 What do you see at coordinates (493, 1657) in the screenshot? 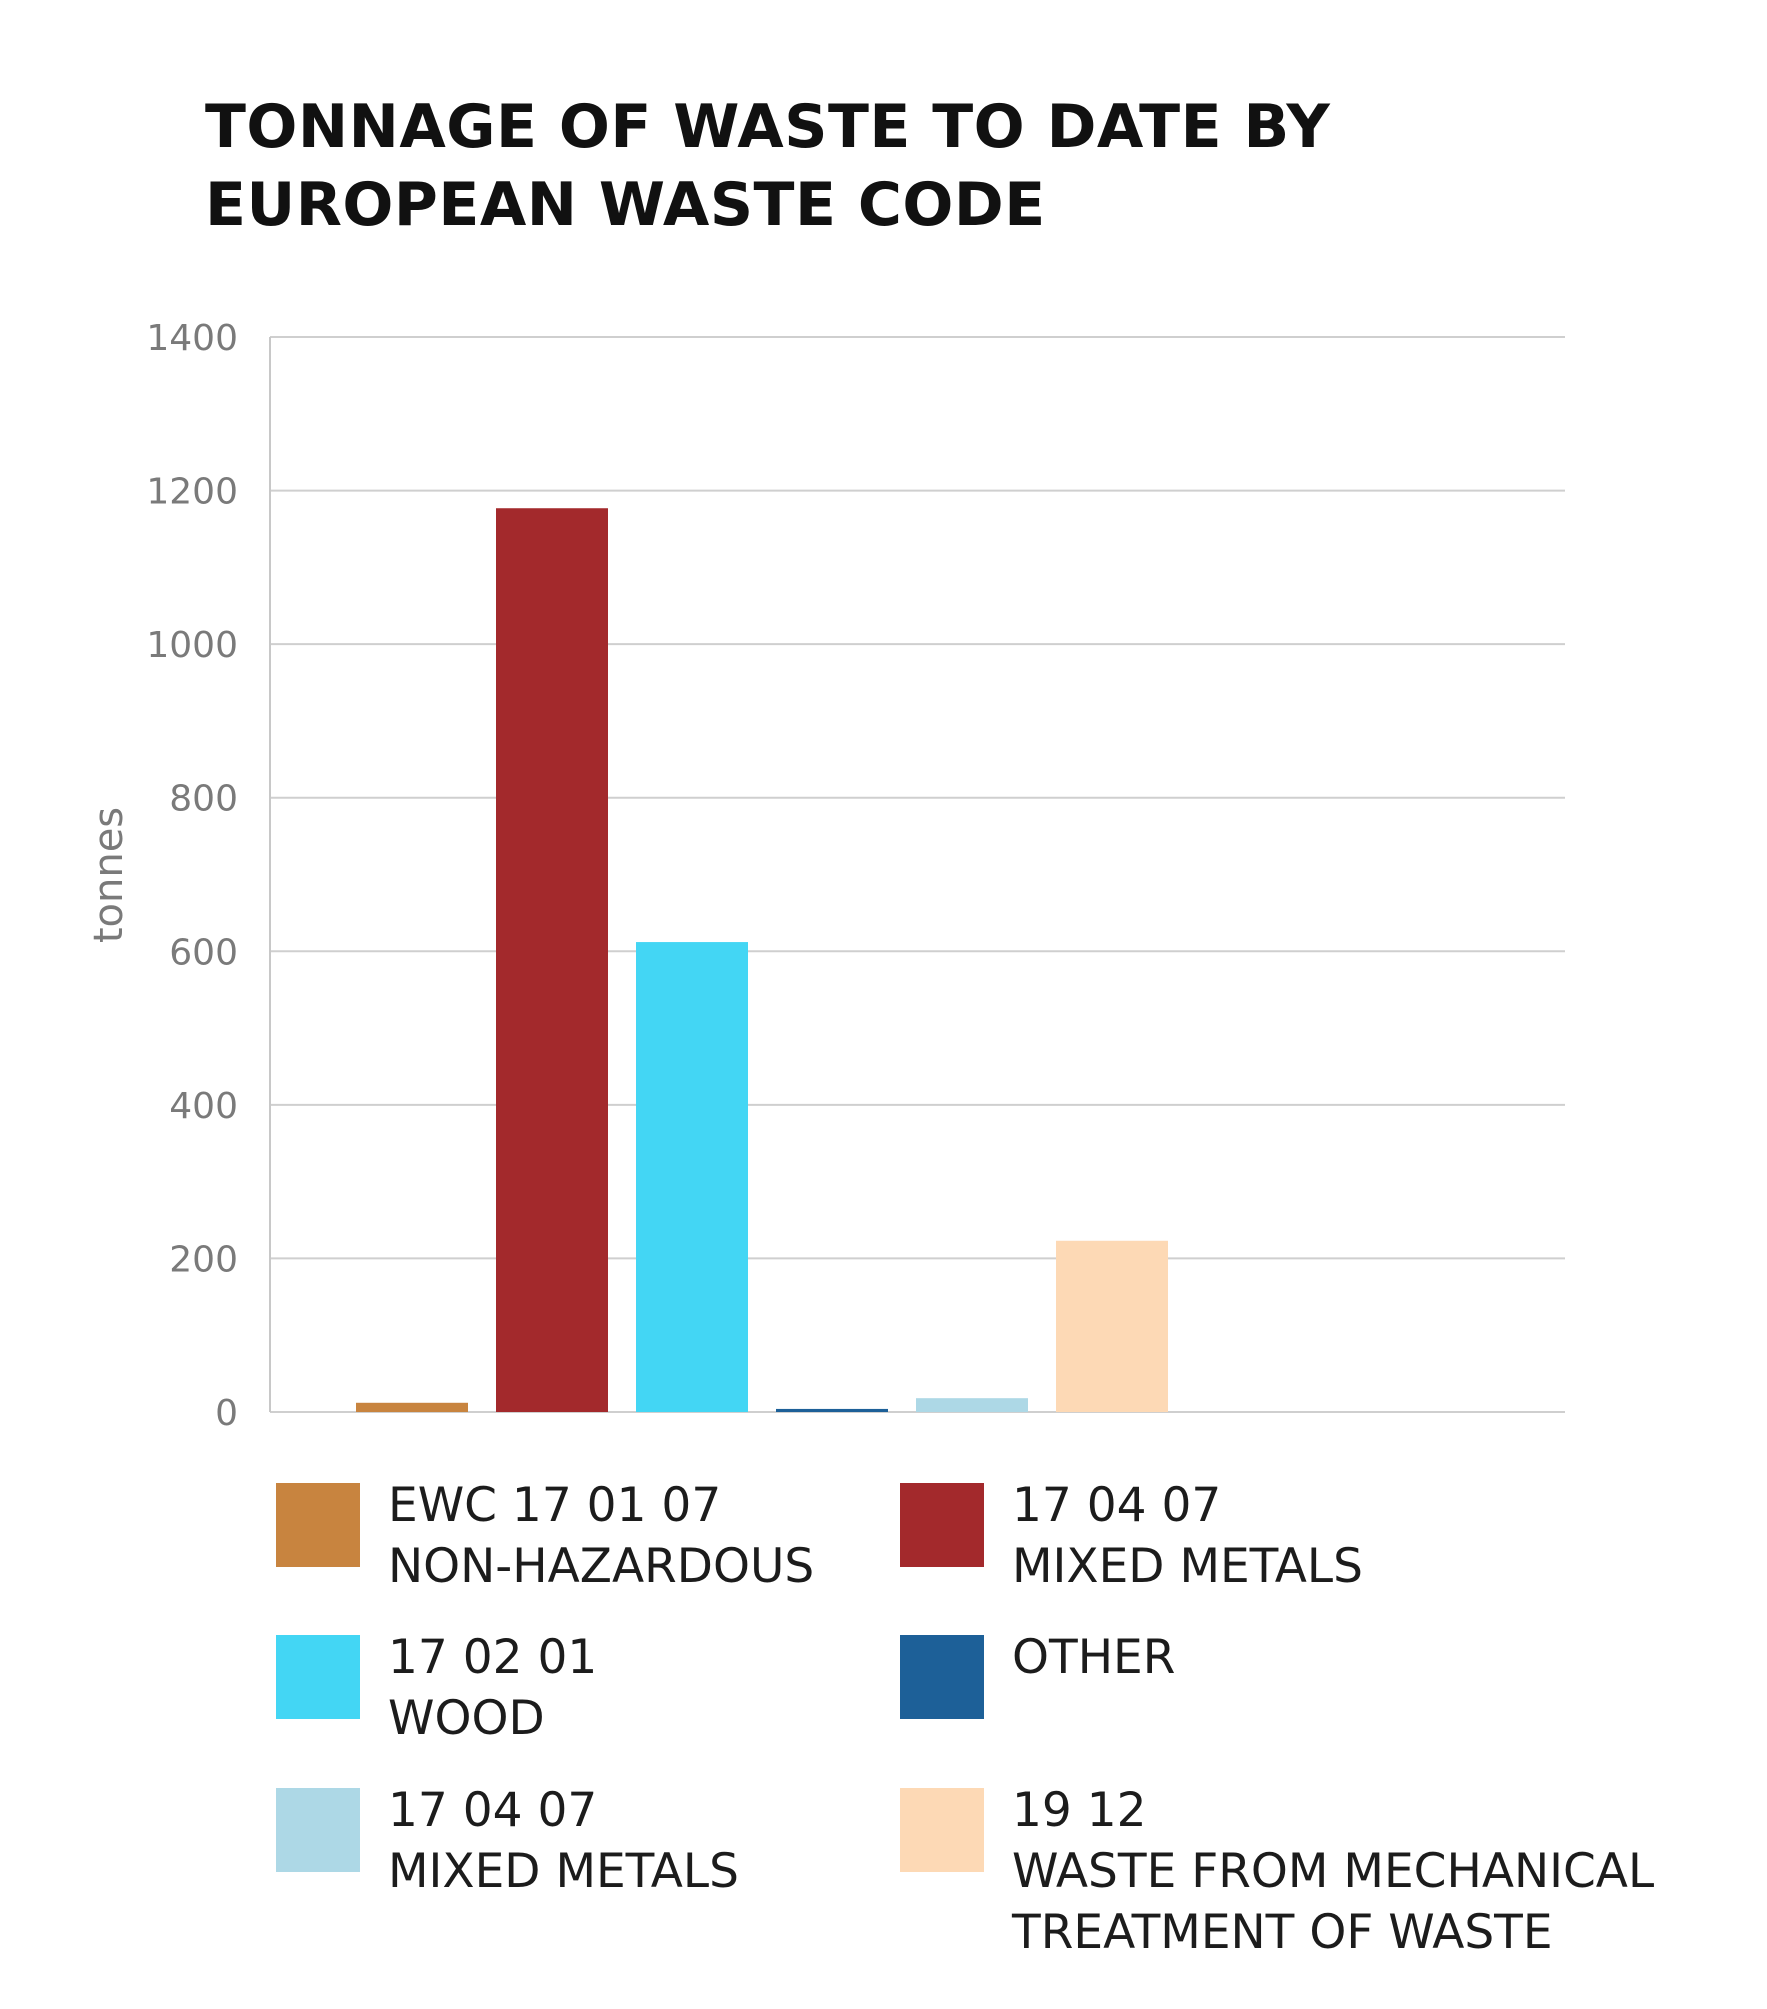
I see `legend-label-line: 17 02 01` at bounding box center [493, 1657].